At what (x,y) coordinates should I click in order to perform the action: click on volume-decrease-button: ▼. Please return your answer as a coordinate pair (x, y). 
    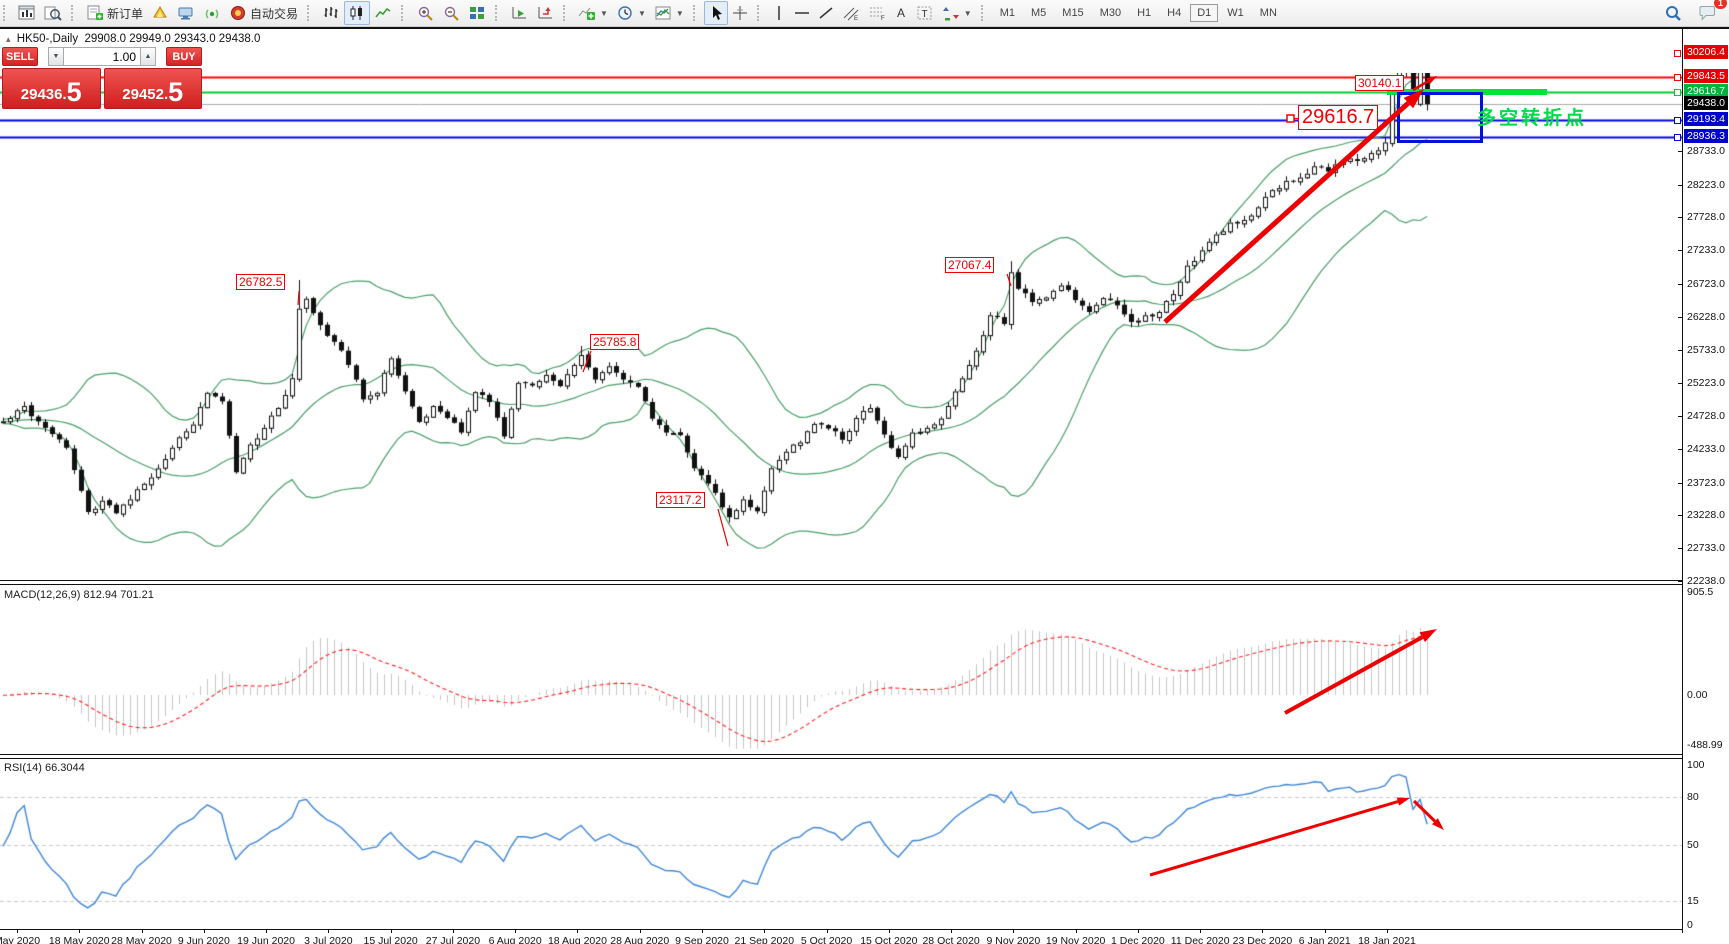
    Looking at the image, I should click on (56, 56).